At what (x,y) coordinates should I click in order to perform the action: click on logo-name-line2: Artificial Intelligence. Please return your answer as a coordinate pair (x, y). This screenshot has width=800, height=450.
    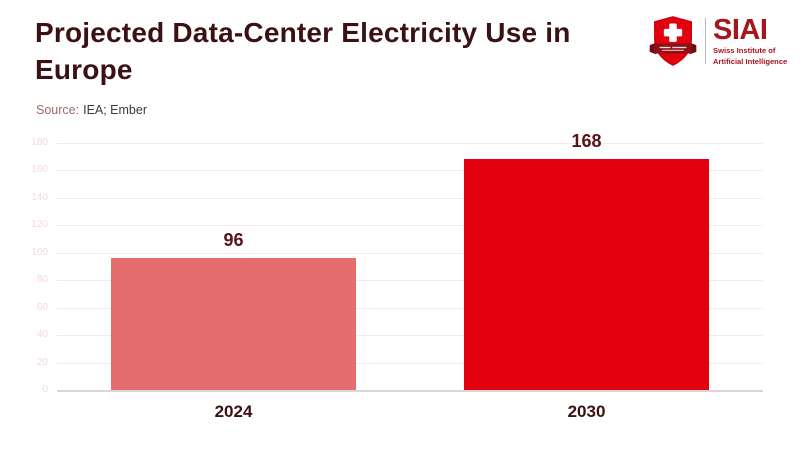
    Looking at the image, I should click on (750, 61).